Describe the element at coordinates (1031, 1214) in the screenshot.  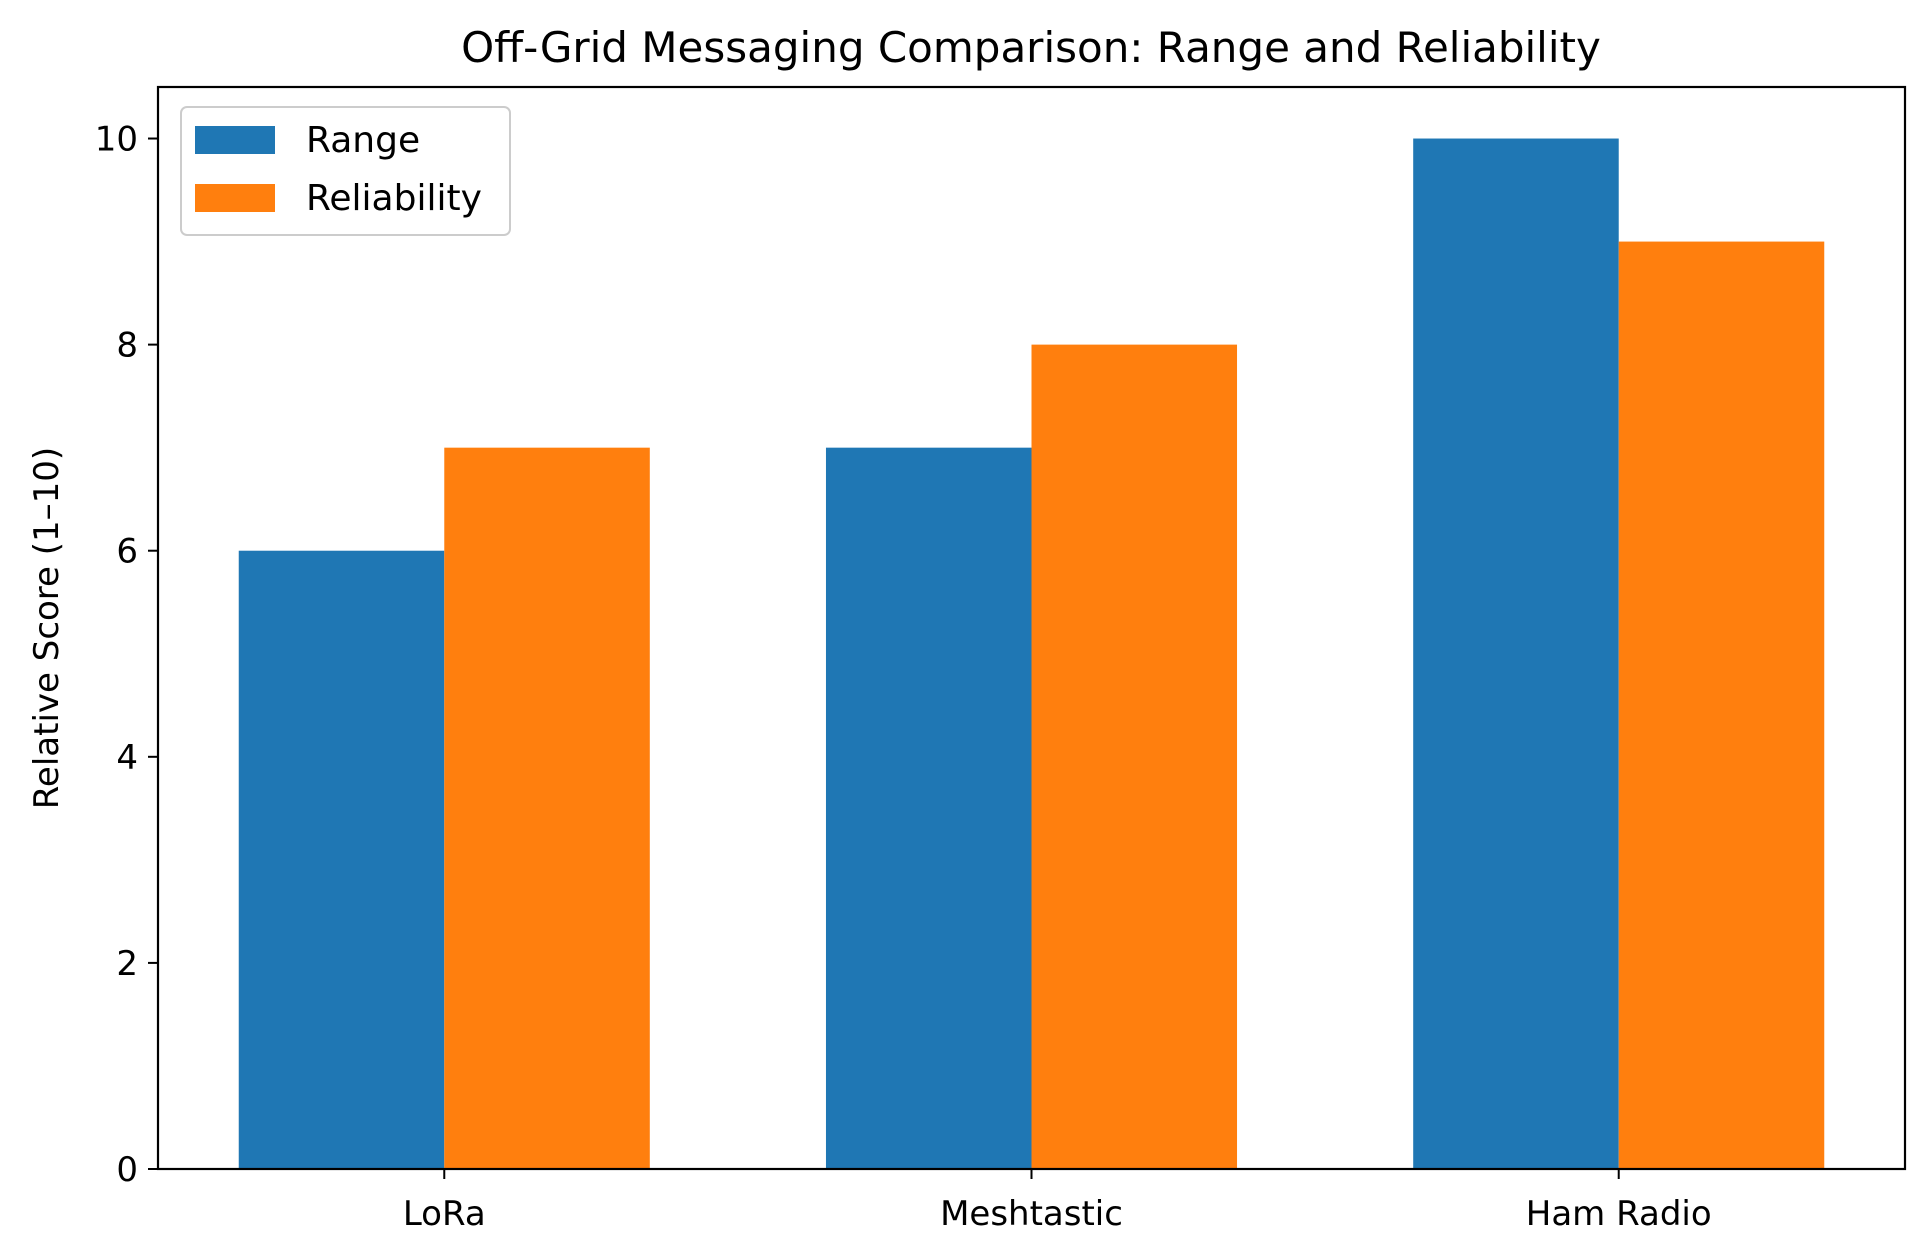
I see `x-tick-label: Meshtastic` at that location.